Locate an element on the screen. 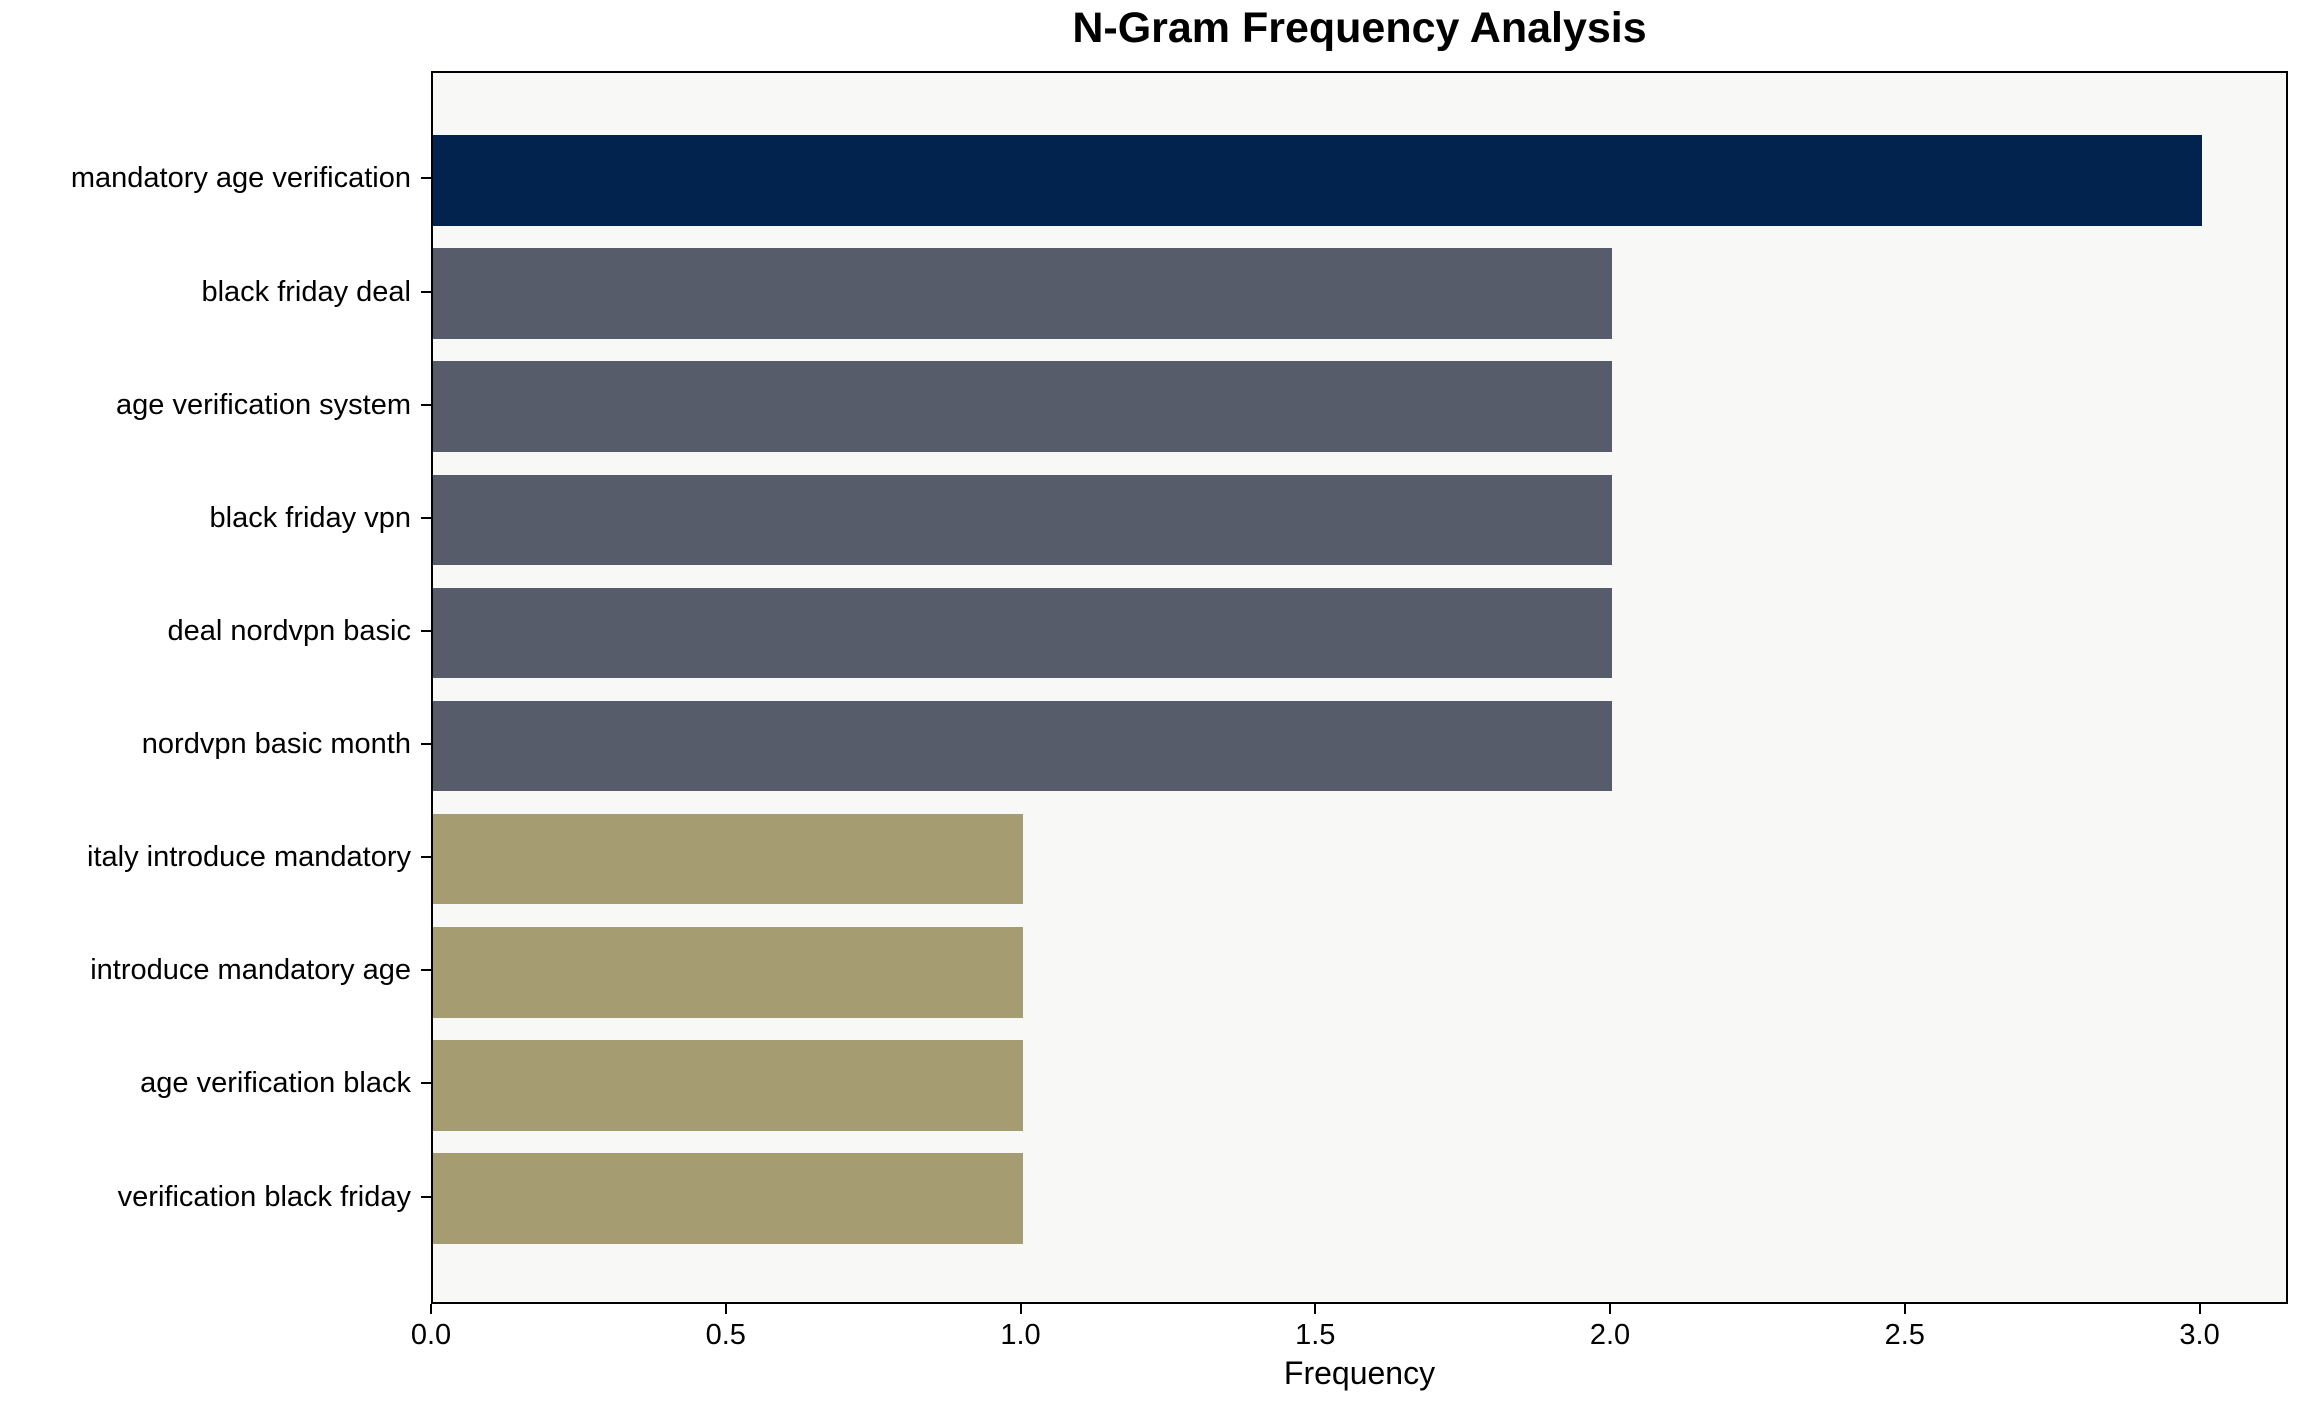 The height and width of the screenshot is (1414, 2310). bar-black-friday-vpn is located at coordinates (1023, 520).